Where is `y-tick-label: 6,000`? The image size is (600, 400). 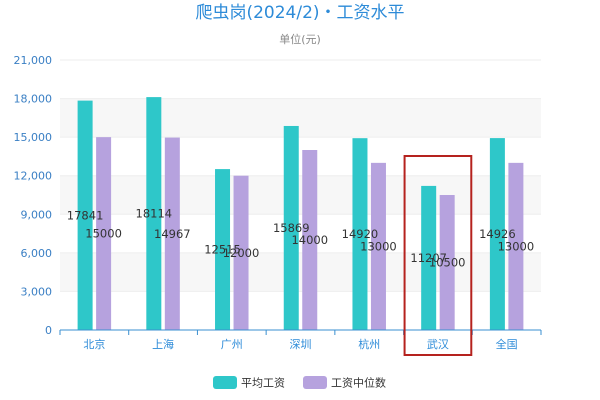 y-tick-label: 6,000 is located at coordinates (37, 253).